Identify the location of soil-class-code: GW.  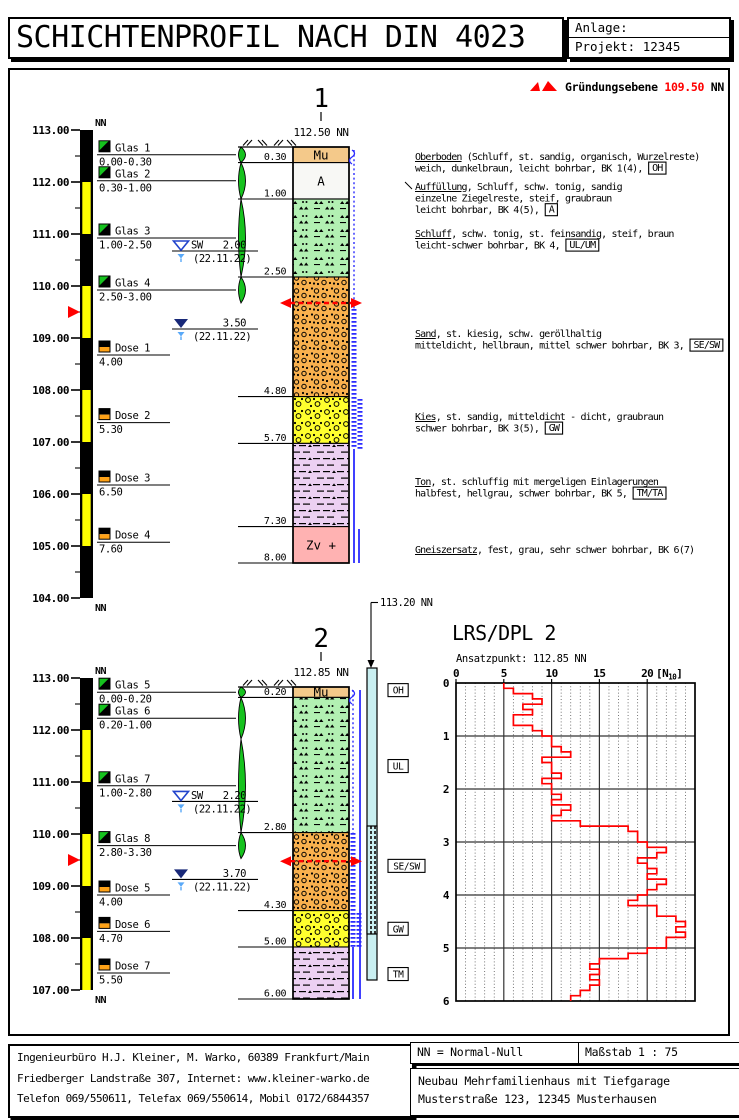
(555, 428).